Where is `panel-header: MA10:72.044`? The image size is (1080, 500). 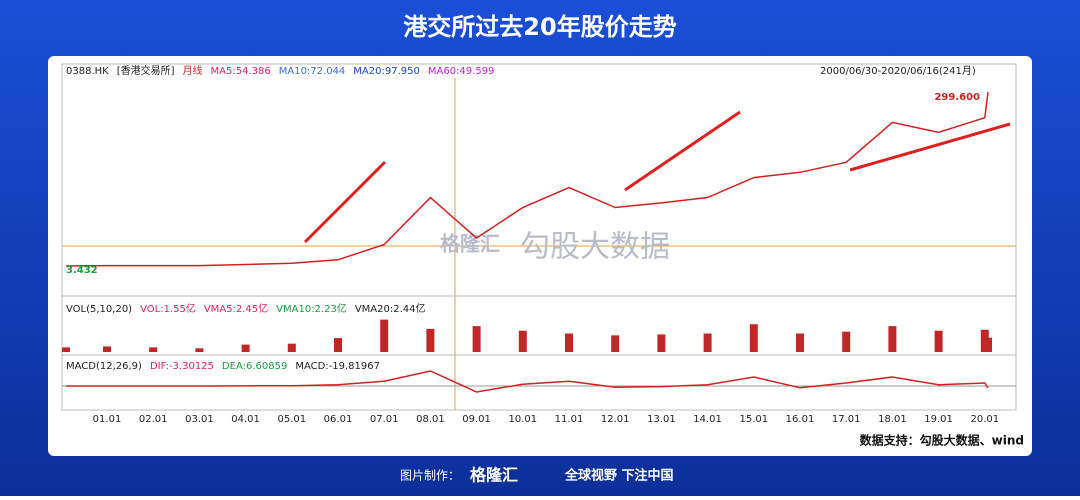
panel-header: MA10:72.044 is located at coordinates (312, 71).